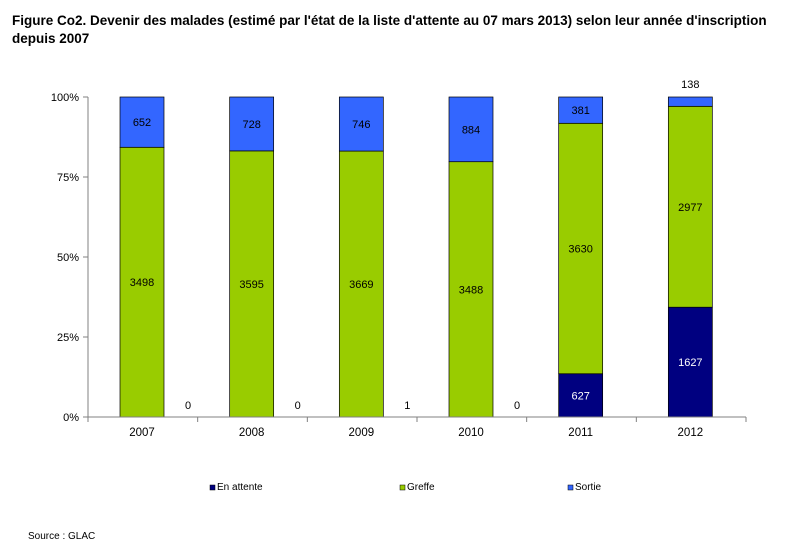 This screenshot has width=800, height=550. Describe the element at coordinates (690, 85) in the screenshot. I see `data-label-sortie-2012: 138` at that location.